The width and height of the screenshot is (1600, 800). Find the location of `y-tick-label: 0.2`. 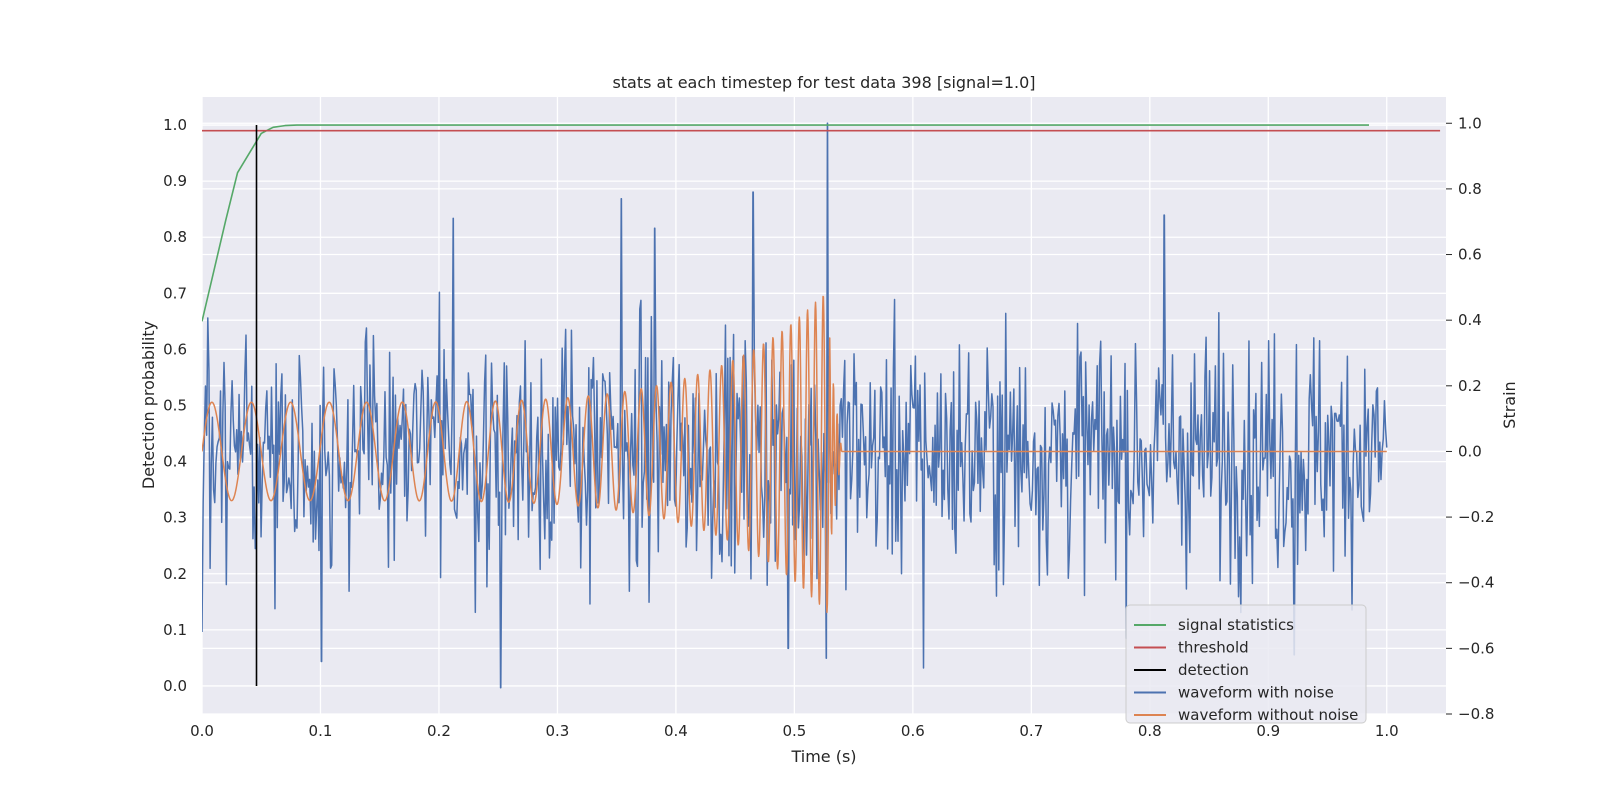

y-tick-label: 0.2 is located at coordinates (175, 574).